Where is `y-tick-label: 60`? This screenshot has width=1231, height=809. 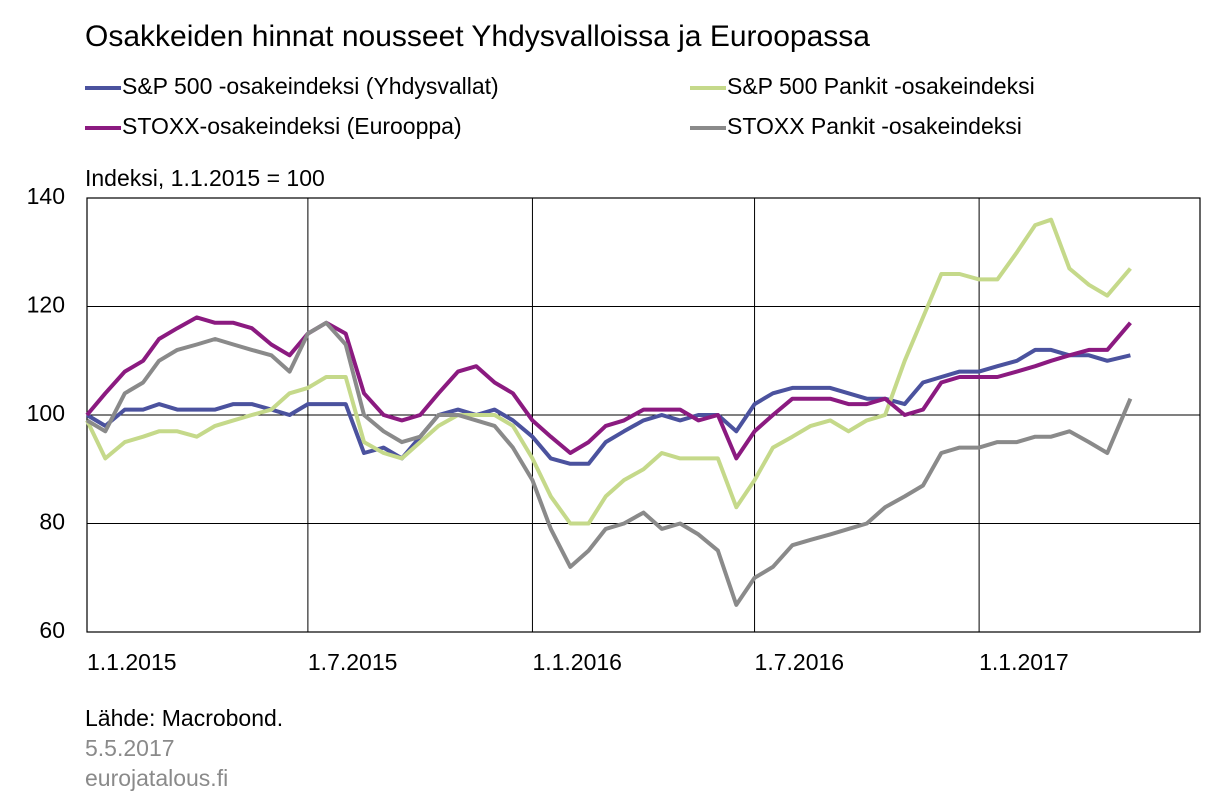
y-tick-label: 60 is located at coordinates (52, 630).